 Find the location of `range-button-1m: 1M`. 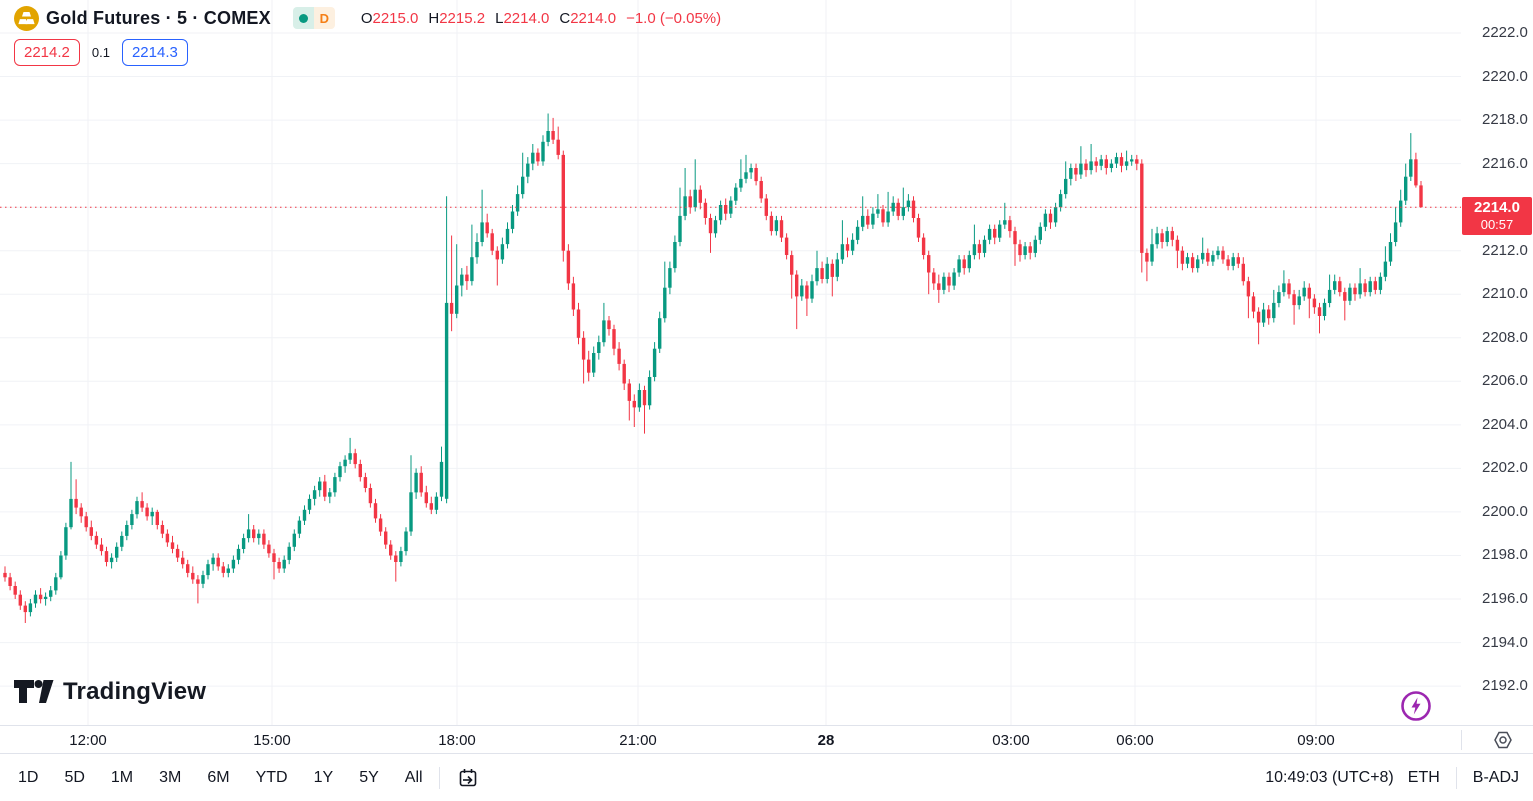

range-button-1m: 1M is located at coordinates (122, 777).